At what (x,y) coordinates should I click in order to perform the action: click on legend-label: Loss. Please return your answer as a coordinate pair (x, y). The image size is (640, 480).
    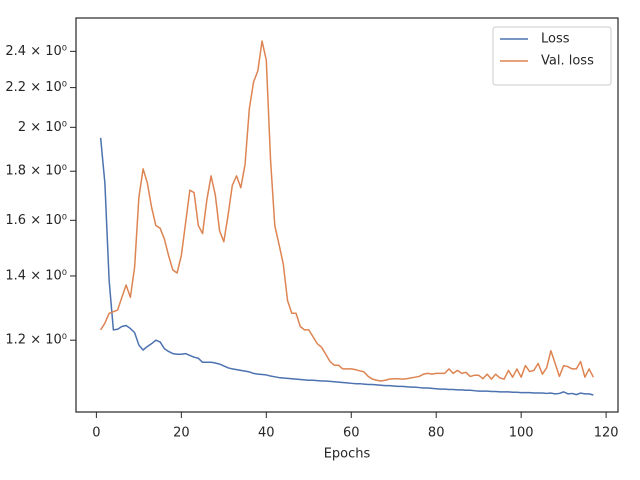
    Looking at the image, I should click on (555, 39).